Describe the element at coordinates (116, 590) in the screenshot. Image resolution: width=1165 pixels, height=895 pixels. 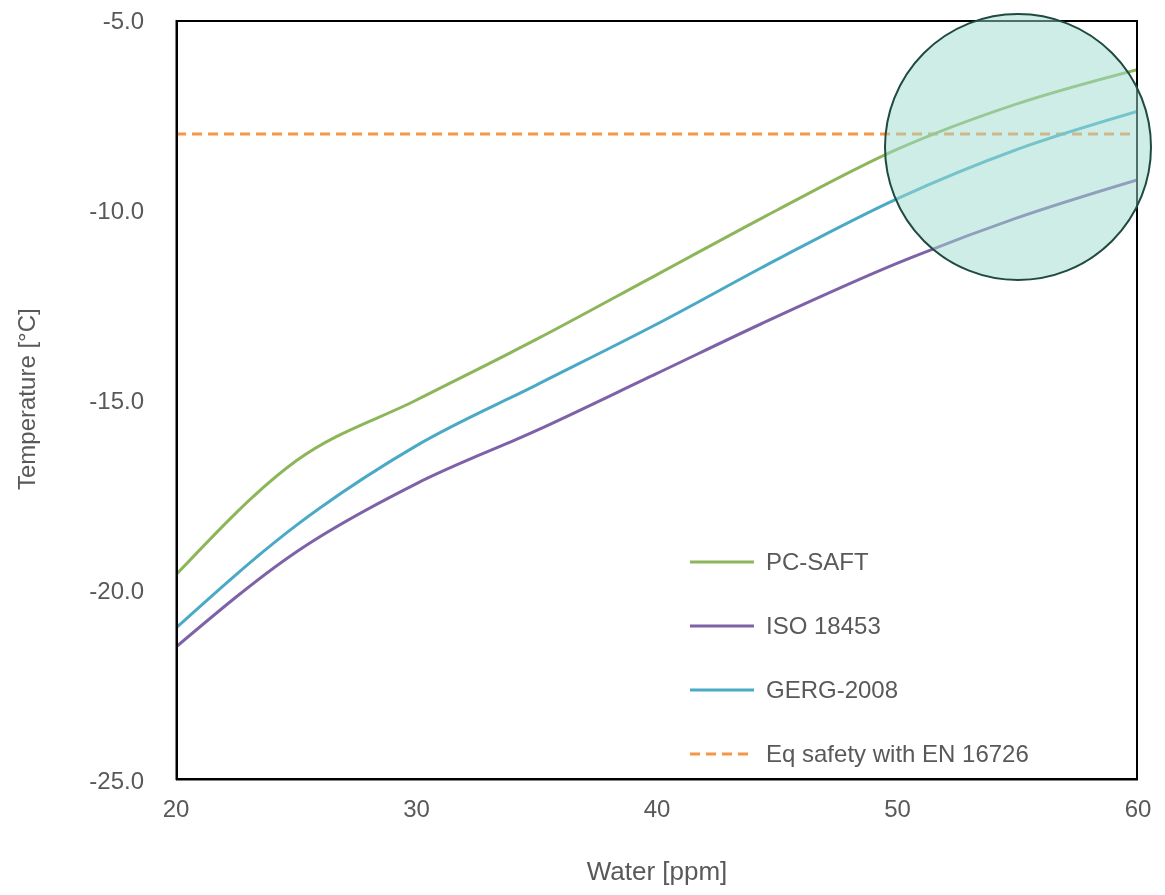
I see `y-tick-label: -20.0` at that location.